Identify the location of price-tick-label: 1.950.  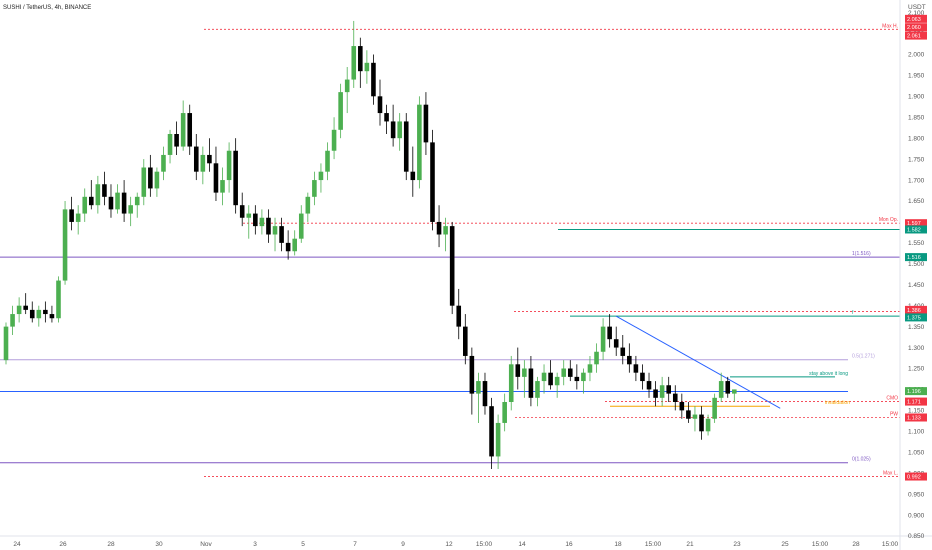
(916, 76).